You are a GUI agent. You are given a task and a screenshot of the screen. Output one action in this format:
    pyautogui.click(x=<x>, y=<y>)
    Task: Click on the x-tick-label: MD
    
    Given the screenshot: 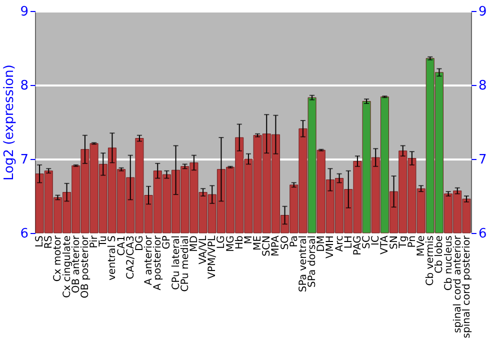 What is the action you would take?
    pyautogui.click(x=194, y=243)
    